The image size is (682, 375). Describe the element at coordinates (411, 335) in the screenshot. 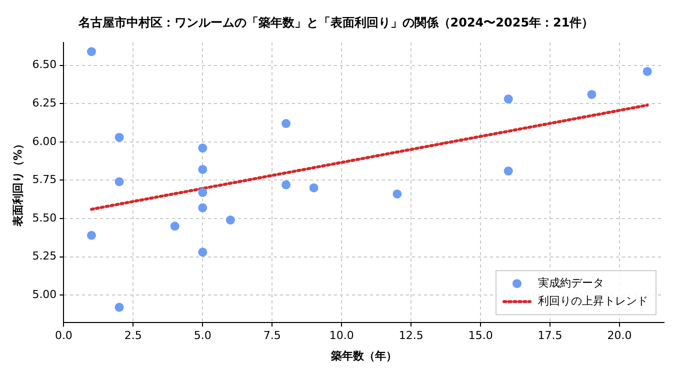

I see `x-tick-label: 12.5` at that location.